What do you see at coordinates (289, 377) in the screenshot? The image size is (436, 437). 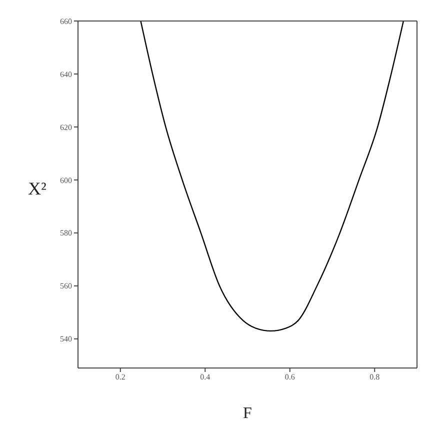 I see `x-tick-label: 0.6` at bounding box center [289, 377].